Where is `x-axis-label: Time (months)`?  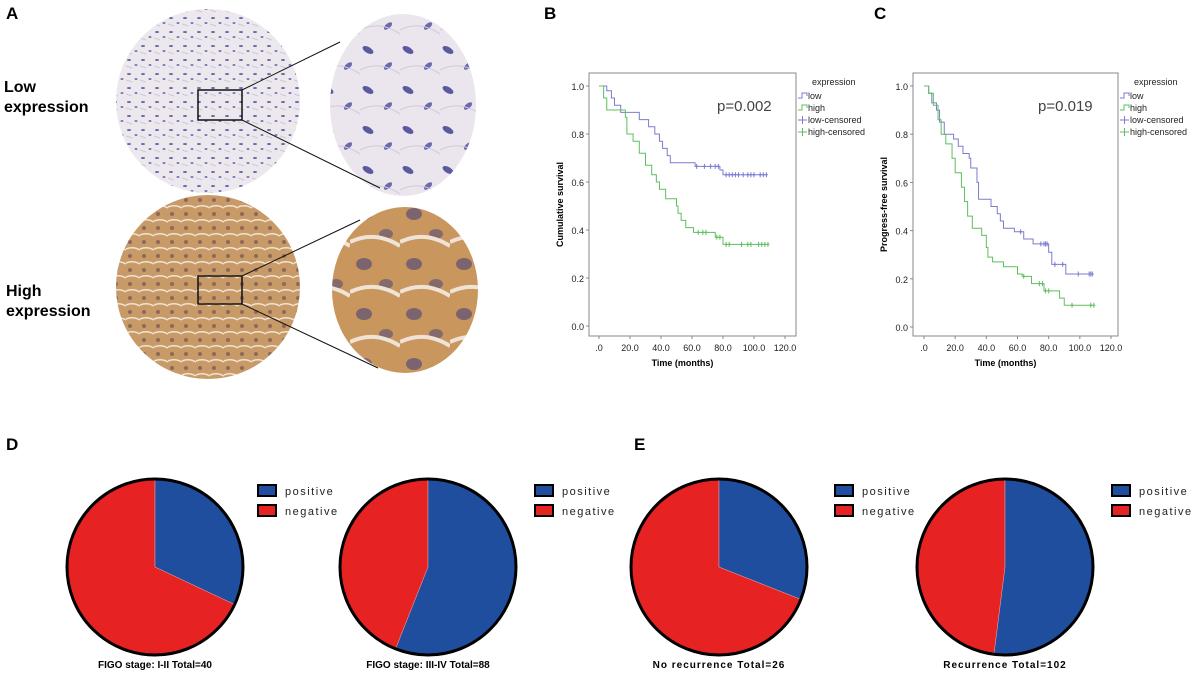
x-axis-label: Time (months) is located at coordinates (683, 363).